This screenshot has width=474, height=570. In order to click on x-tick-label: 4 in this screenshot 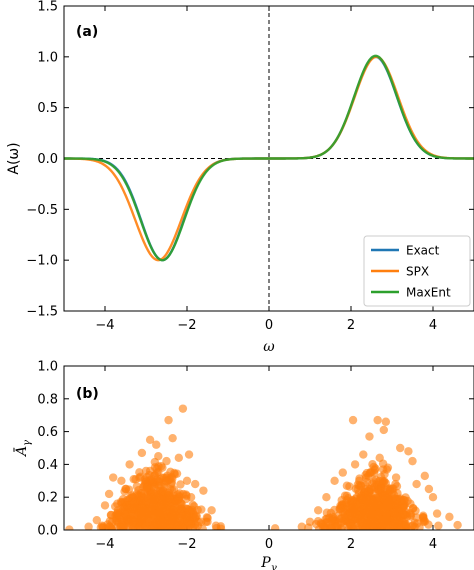, I will do `click(433, 544)`.